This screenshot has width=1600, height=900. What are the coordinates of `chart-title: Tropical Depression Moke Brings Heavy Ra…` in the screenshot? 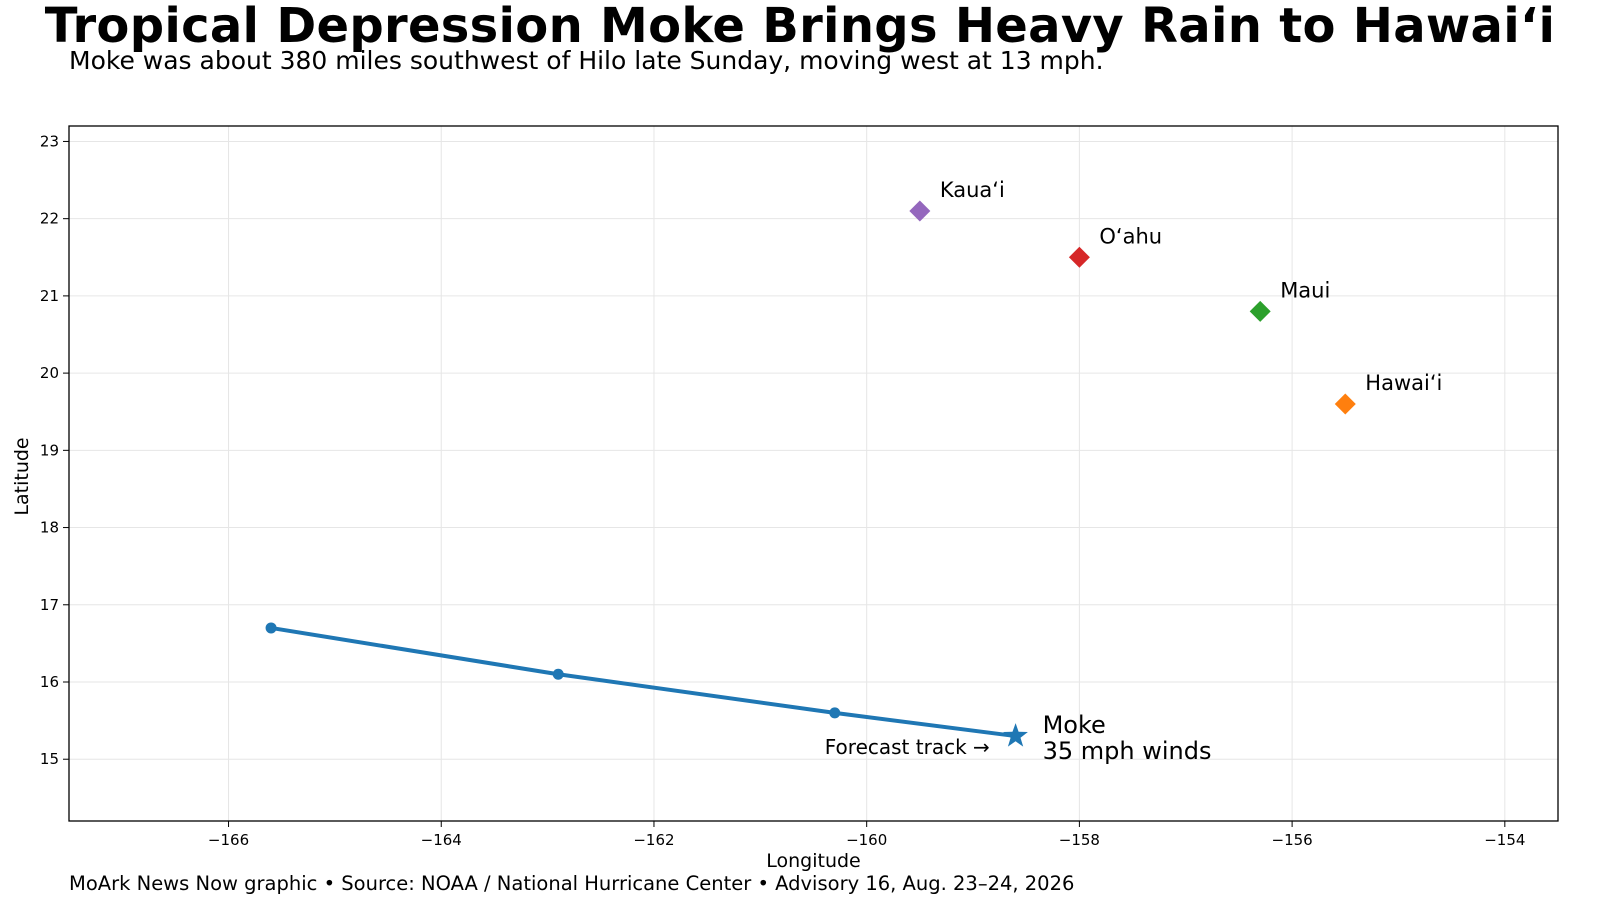 It's located at (800, 27).